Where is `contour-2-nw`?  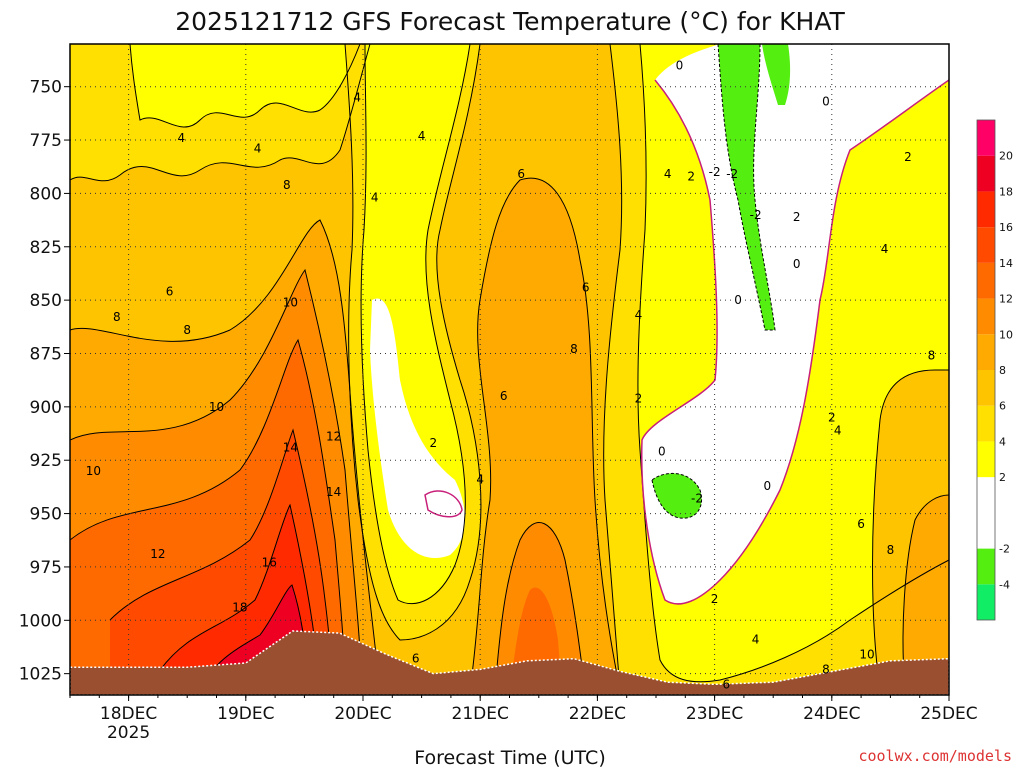 contour-2-nw is located at coordinates (245, 86).